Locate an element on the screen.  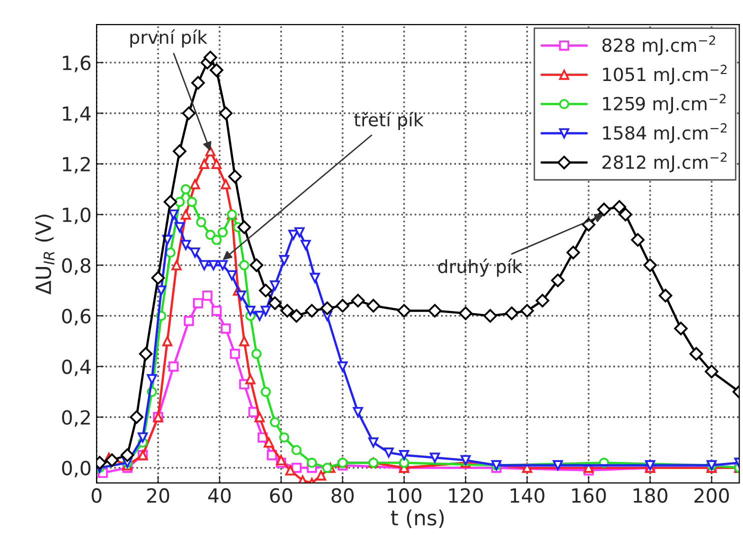
annotation: třetí pík is located at coordinates (389, 121).